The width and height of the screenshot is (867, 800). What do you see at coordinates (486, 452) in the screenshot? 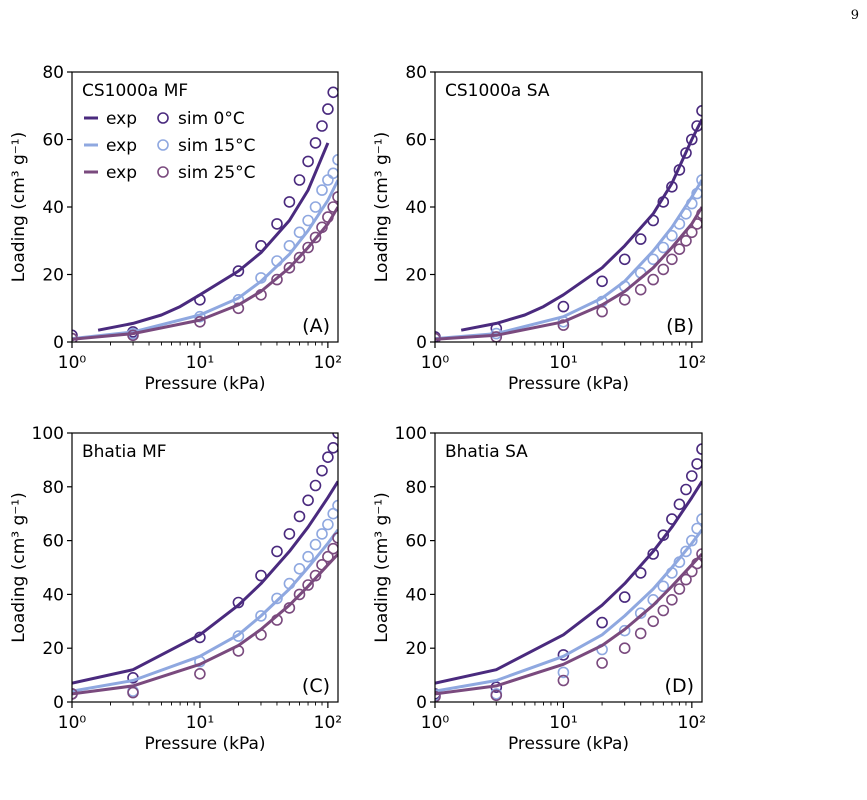
I see `panel-title: Bhatia SA` at bounding box center [486, 452].